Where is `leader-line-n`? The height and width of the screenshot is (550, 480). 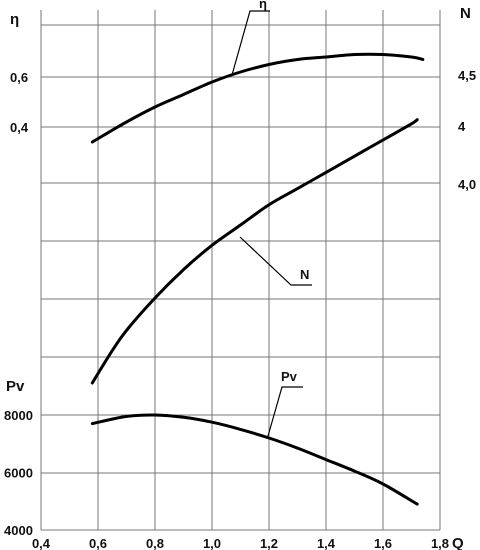
leader-line-n is located at coordinates (275, 261).